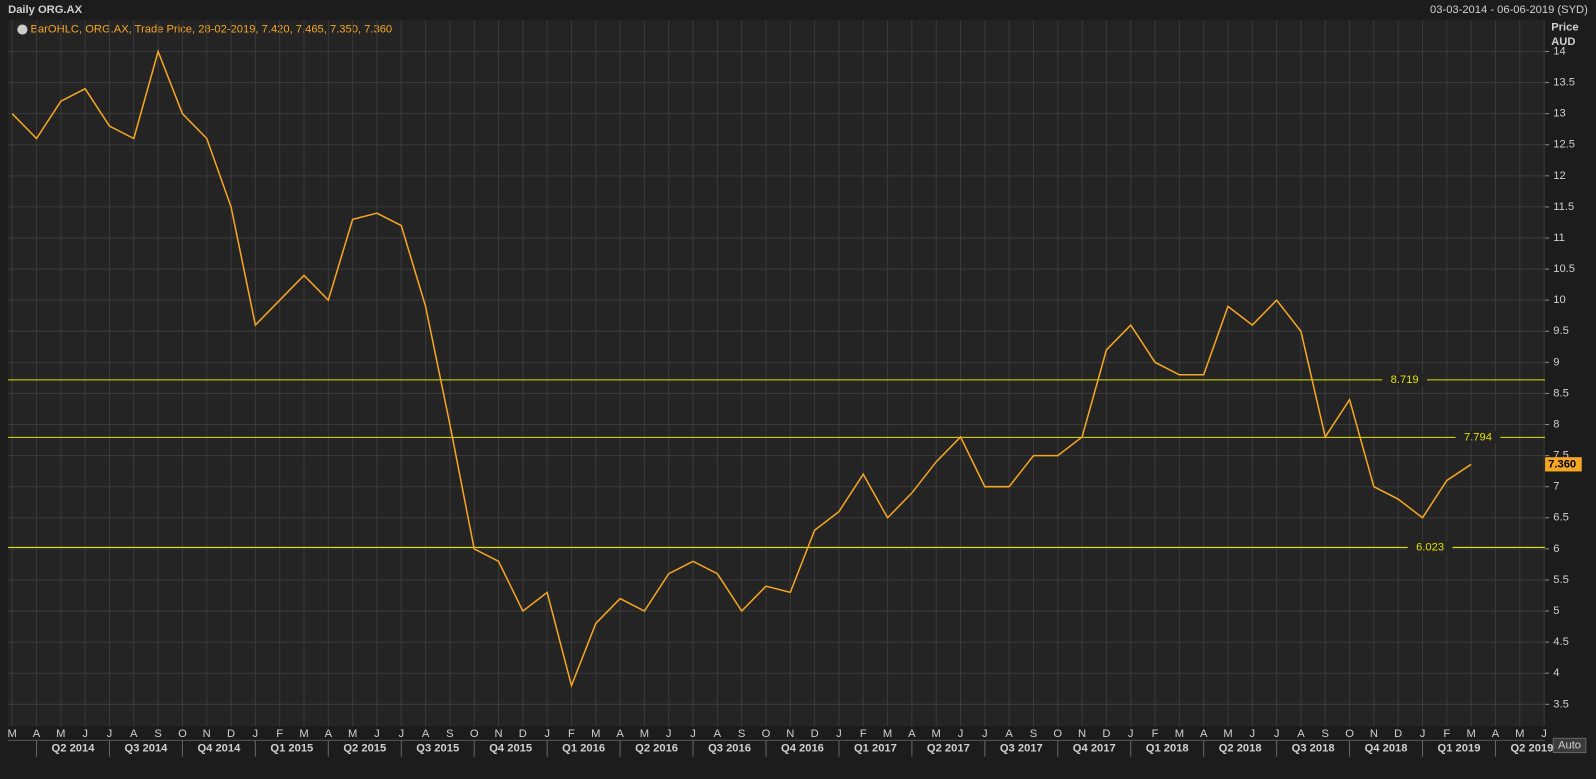 The width and height of the screenshot is (1596, 779). I want to click on quarter-label: Q3 2014, so click(147, 748).